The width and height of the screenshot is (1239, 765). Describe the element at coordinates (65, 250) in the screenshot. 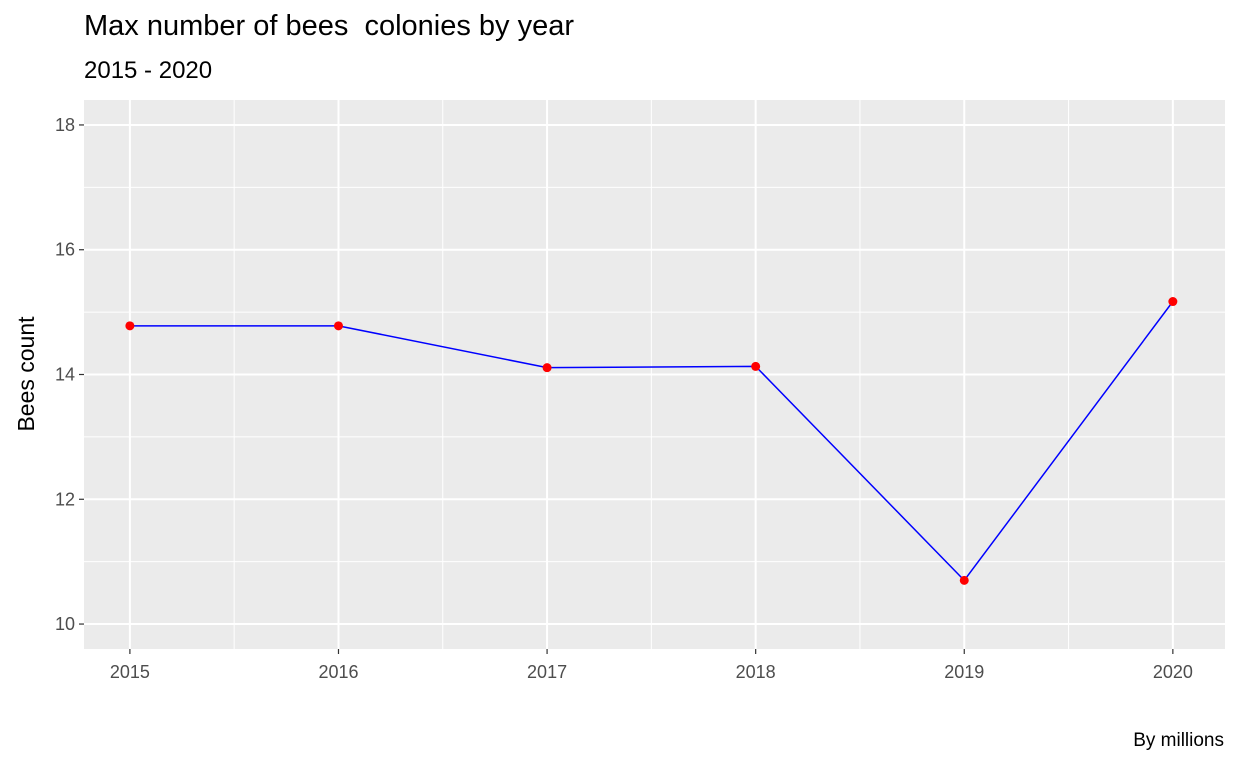

I see `y-tick-label: 16` at that location.